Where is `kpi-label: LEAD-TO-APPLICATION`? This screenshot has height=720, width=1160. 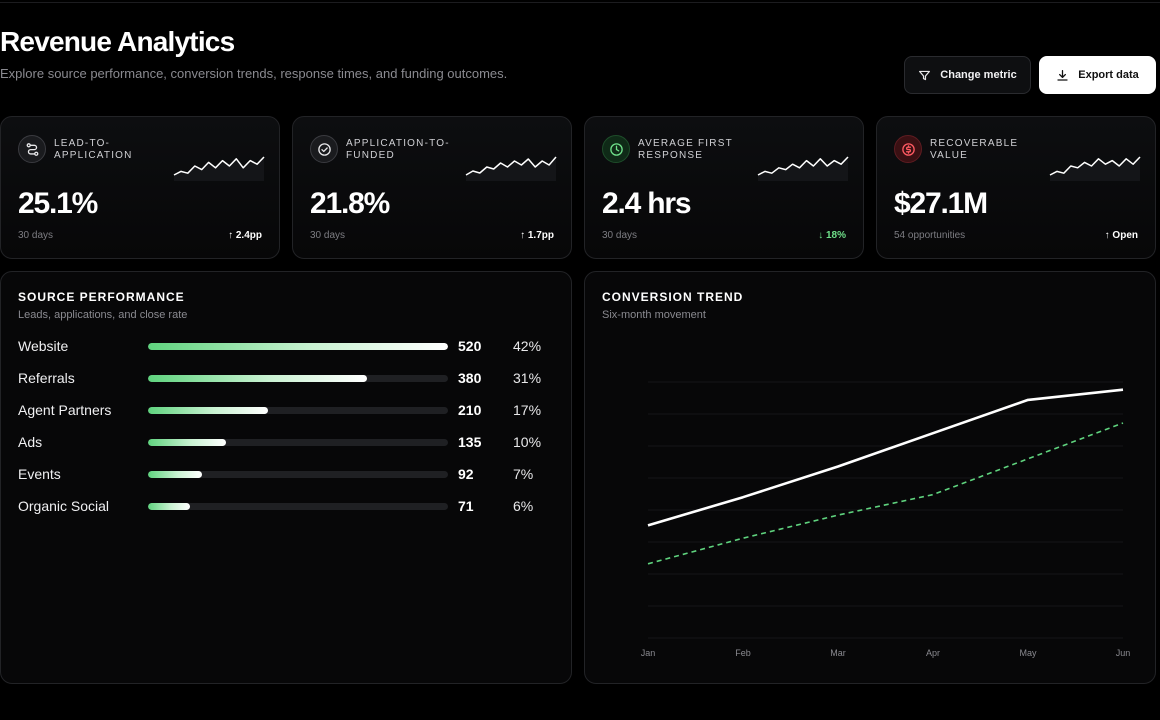
kpi-label: LEAD-TO-APPLICATION is located at coordinates (93, 149).